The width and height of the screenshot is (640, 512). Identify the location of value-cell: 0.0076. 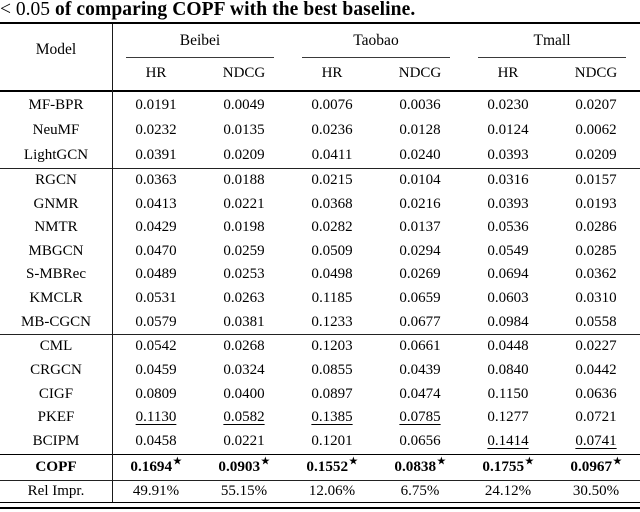
(332, 104).